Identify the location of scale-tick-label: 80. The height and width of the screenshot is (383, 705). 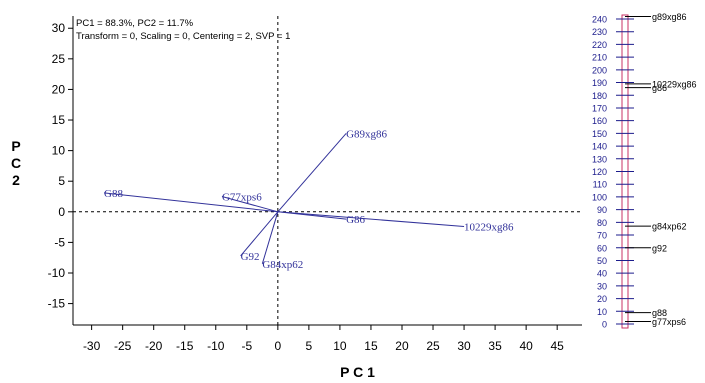
(602, 223).